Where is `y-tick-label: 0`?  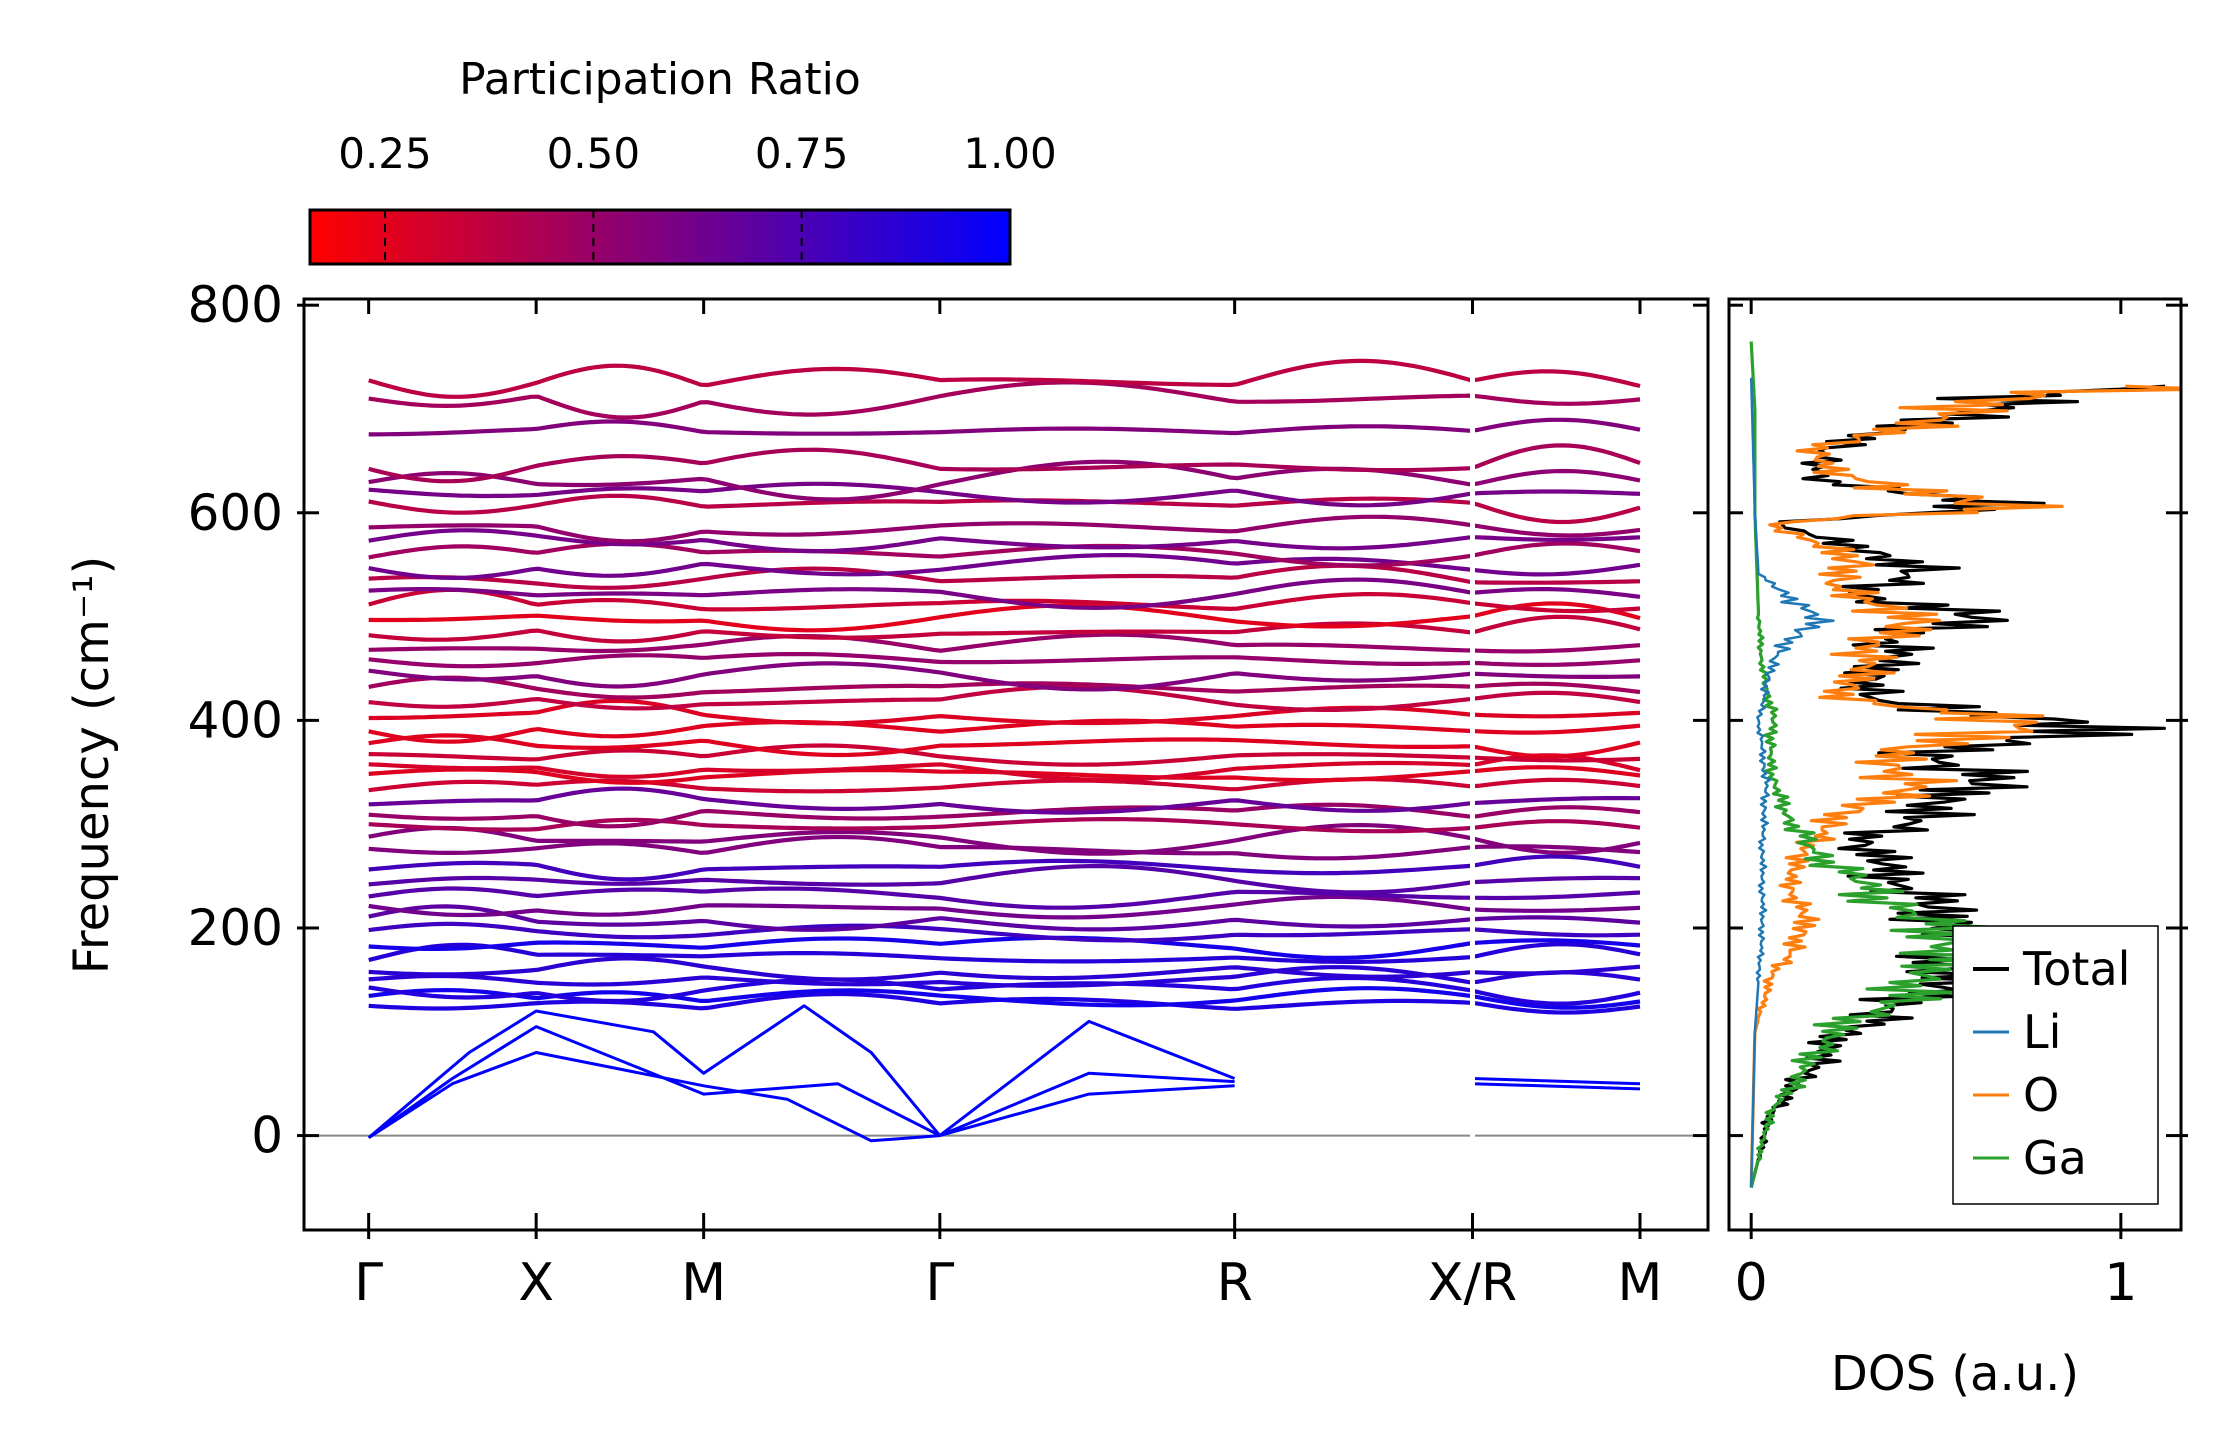
y-tick-label: 0 is located at coordinates (267, 1136).